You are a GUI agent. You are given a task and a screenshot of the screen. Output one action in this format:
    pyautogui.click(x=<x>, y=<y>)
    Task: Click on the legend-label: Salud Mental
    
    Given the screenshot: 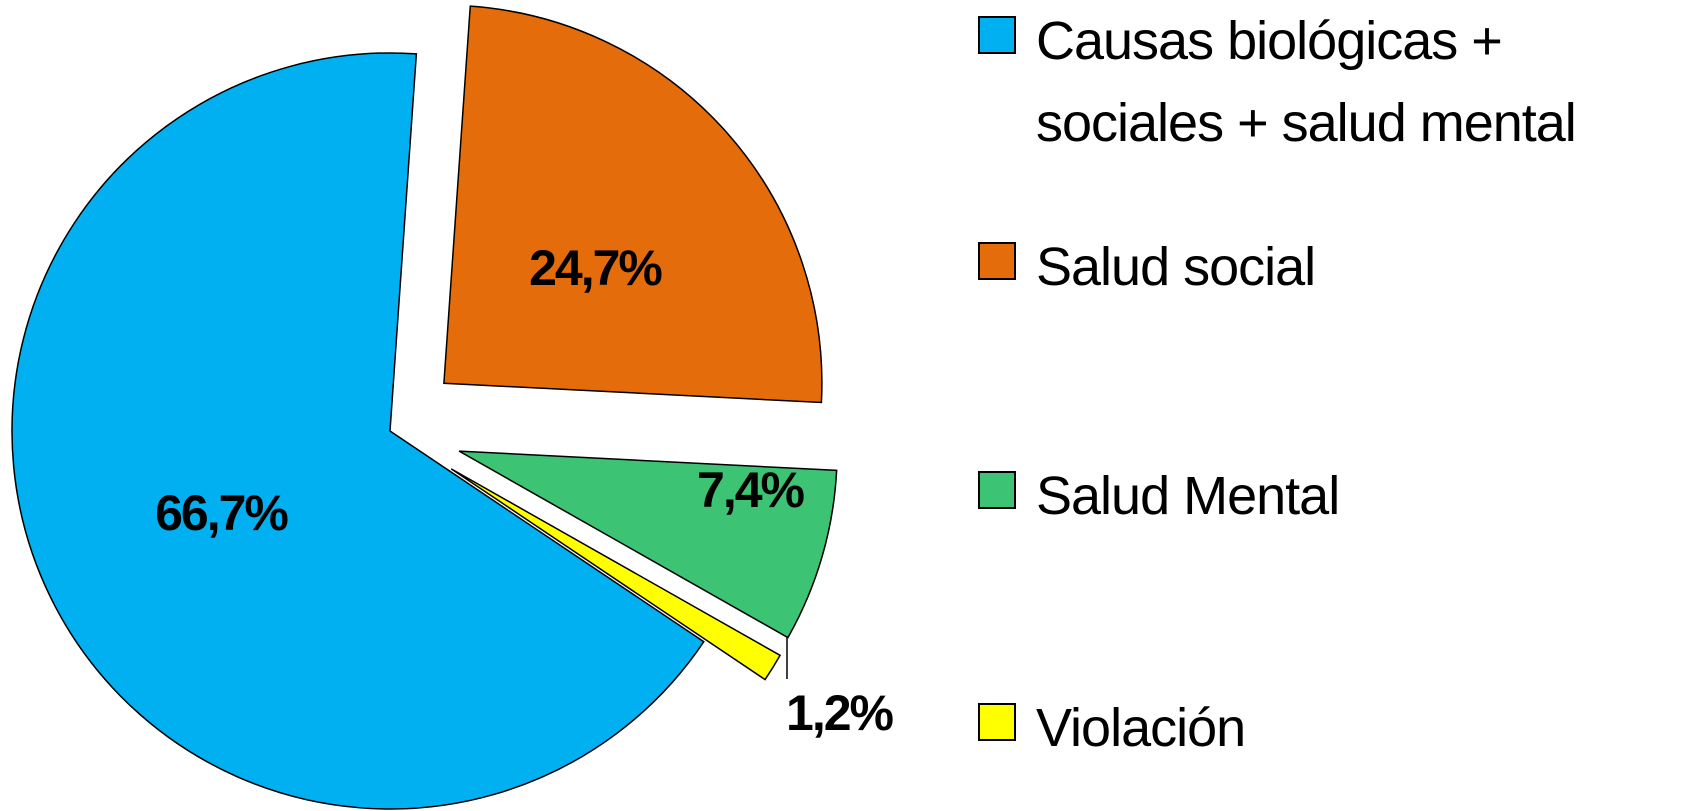 What is the action you would take?
    pyautogui.click(x=1188, y=496)
    